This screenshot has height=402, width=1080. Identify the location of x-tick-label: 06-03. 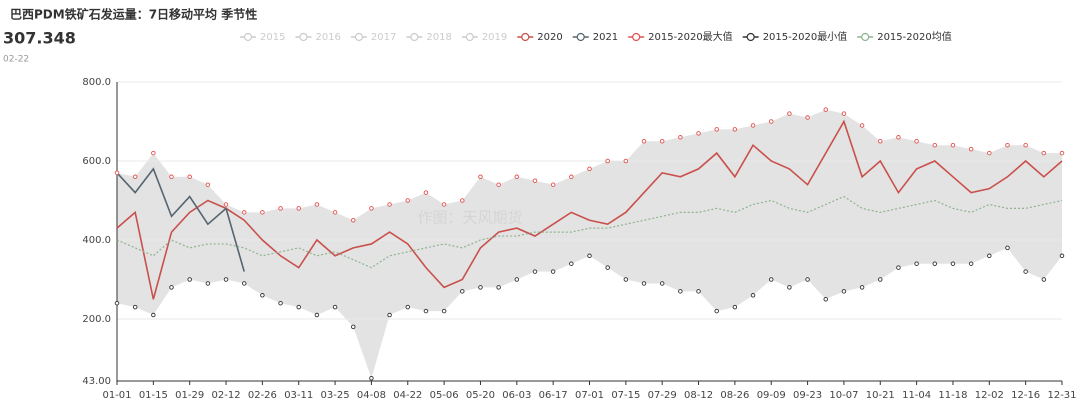
(516, 395).